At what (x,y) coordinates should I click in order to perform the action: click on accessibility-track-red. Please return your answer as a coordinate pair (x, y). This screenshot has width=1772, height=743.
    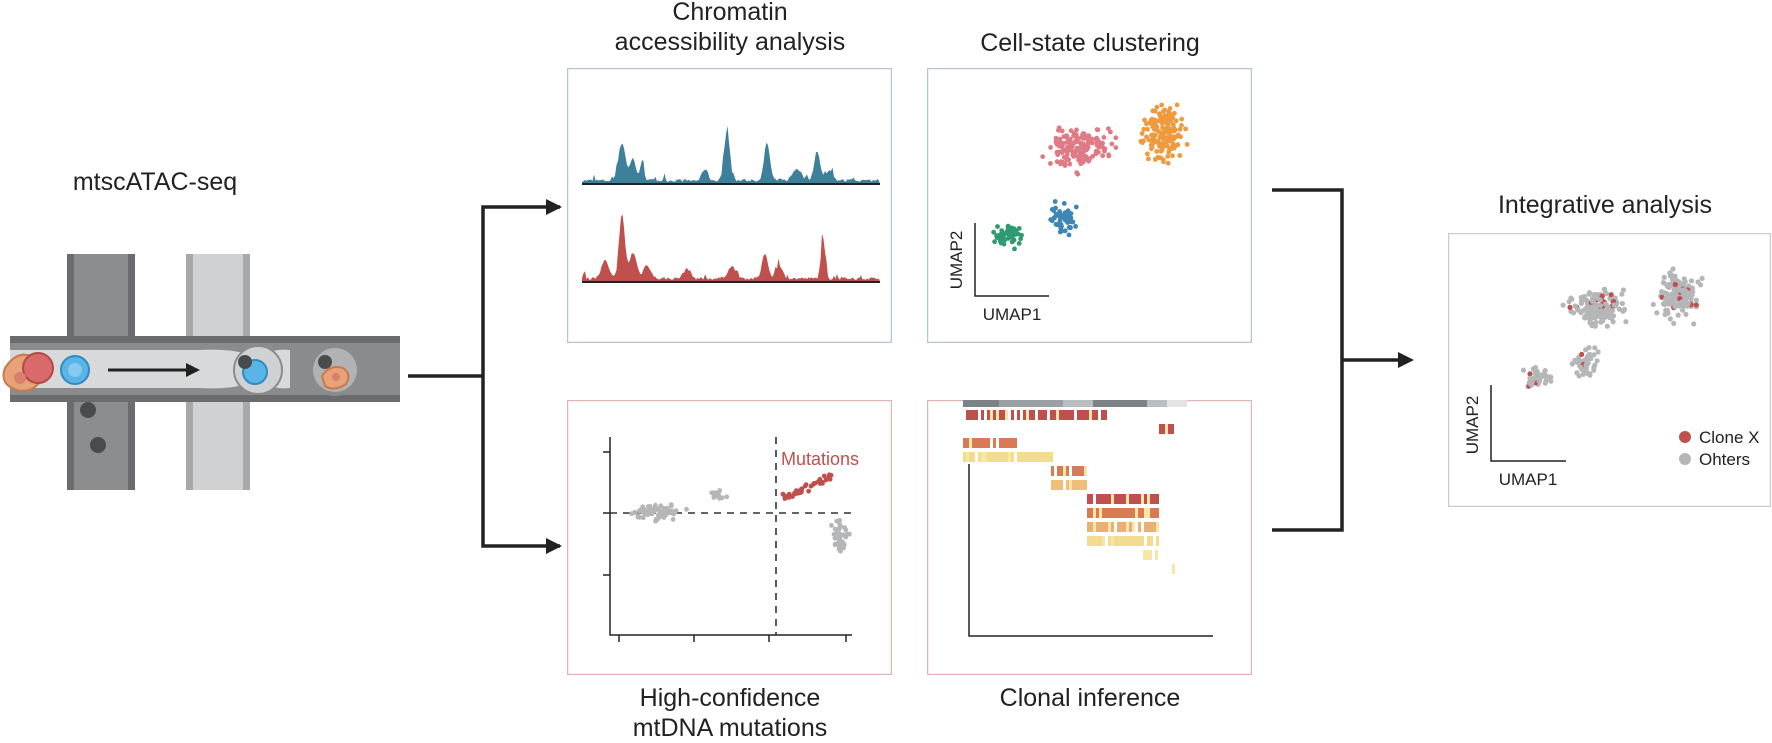
    Looking at the image, I should click on (731, 248).